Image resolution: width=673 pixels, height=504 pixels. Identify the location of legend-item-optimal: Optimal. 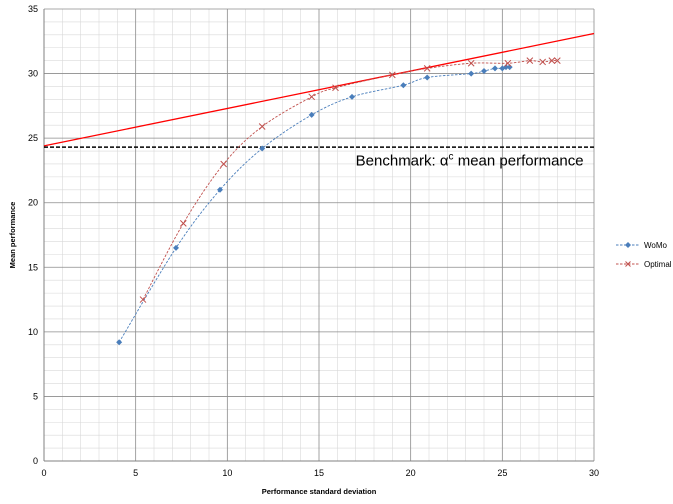
(644, 264).